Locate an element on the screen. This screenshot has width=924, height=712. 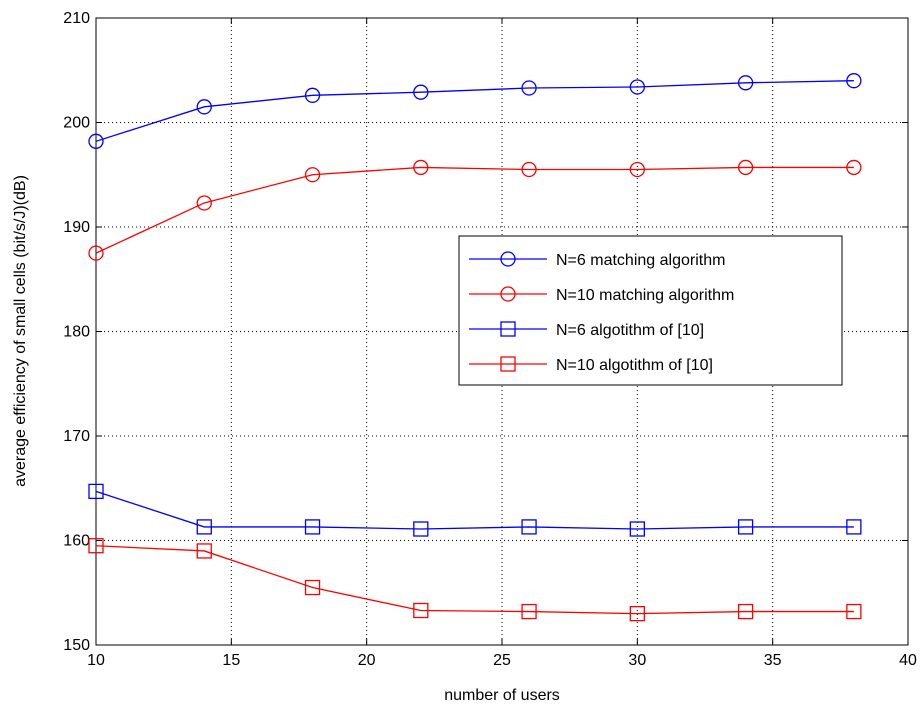
y-tick-label: 160 is located at coordinates (76, 541).